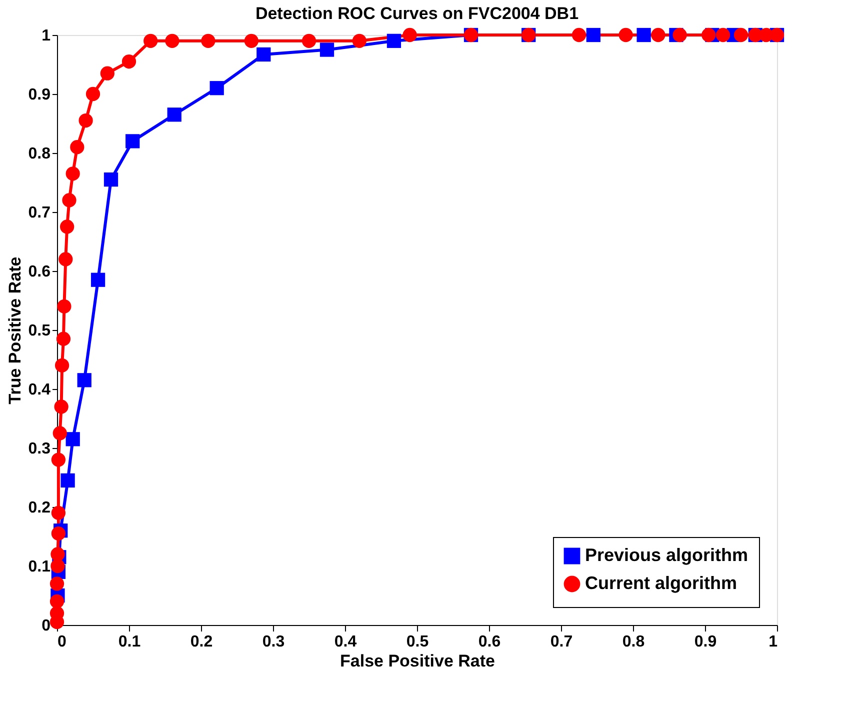 This screenshot has width=859, height=724. What do you see at coordinates (39, 331) in the screenshot?
I see `y-tick-label: 0.5` at bounding box center [39, 331].